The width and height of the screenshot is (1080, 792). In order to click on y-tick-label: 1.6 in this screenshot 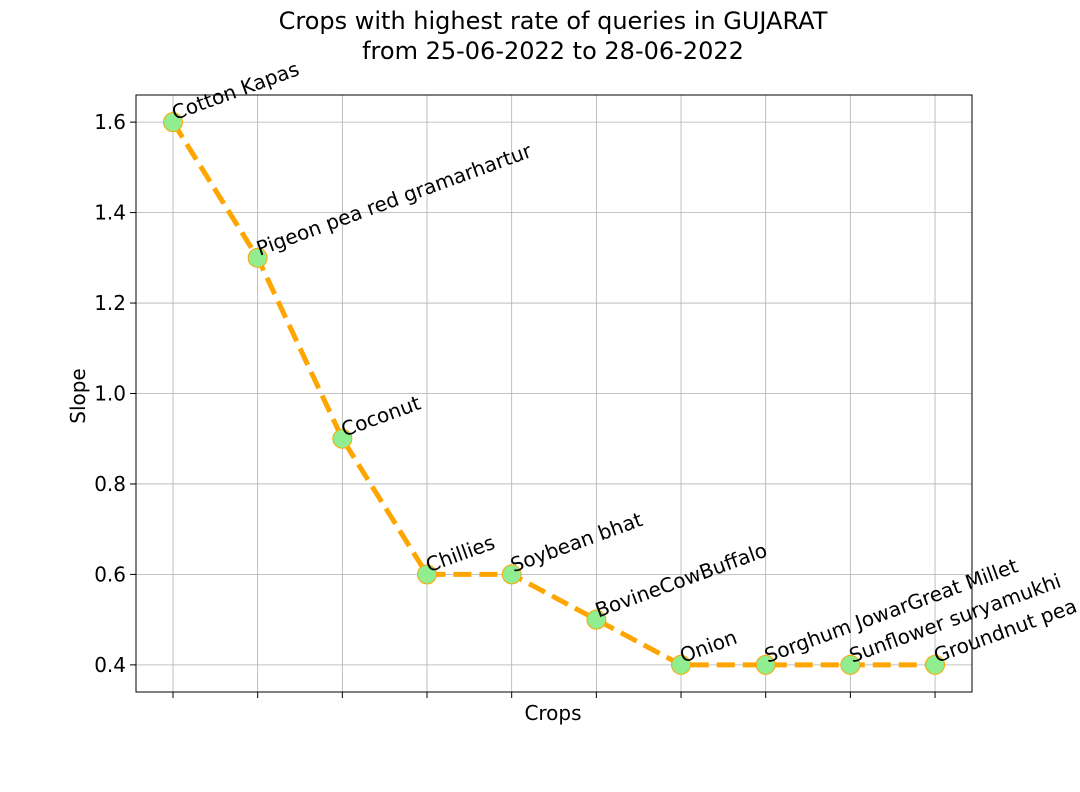, I will do `click(110, 122)`.